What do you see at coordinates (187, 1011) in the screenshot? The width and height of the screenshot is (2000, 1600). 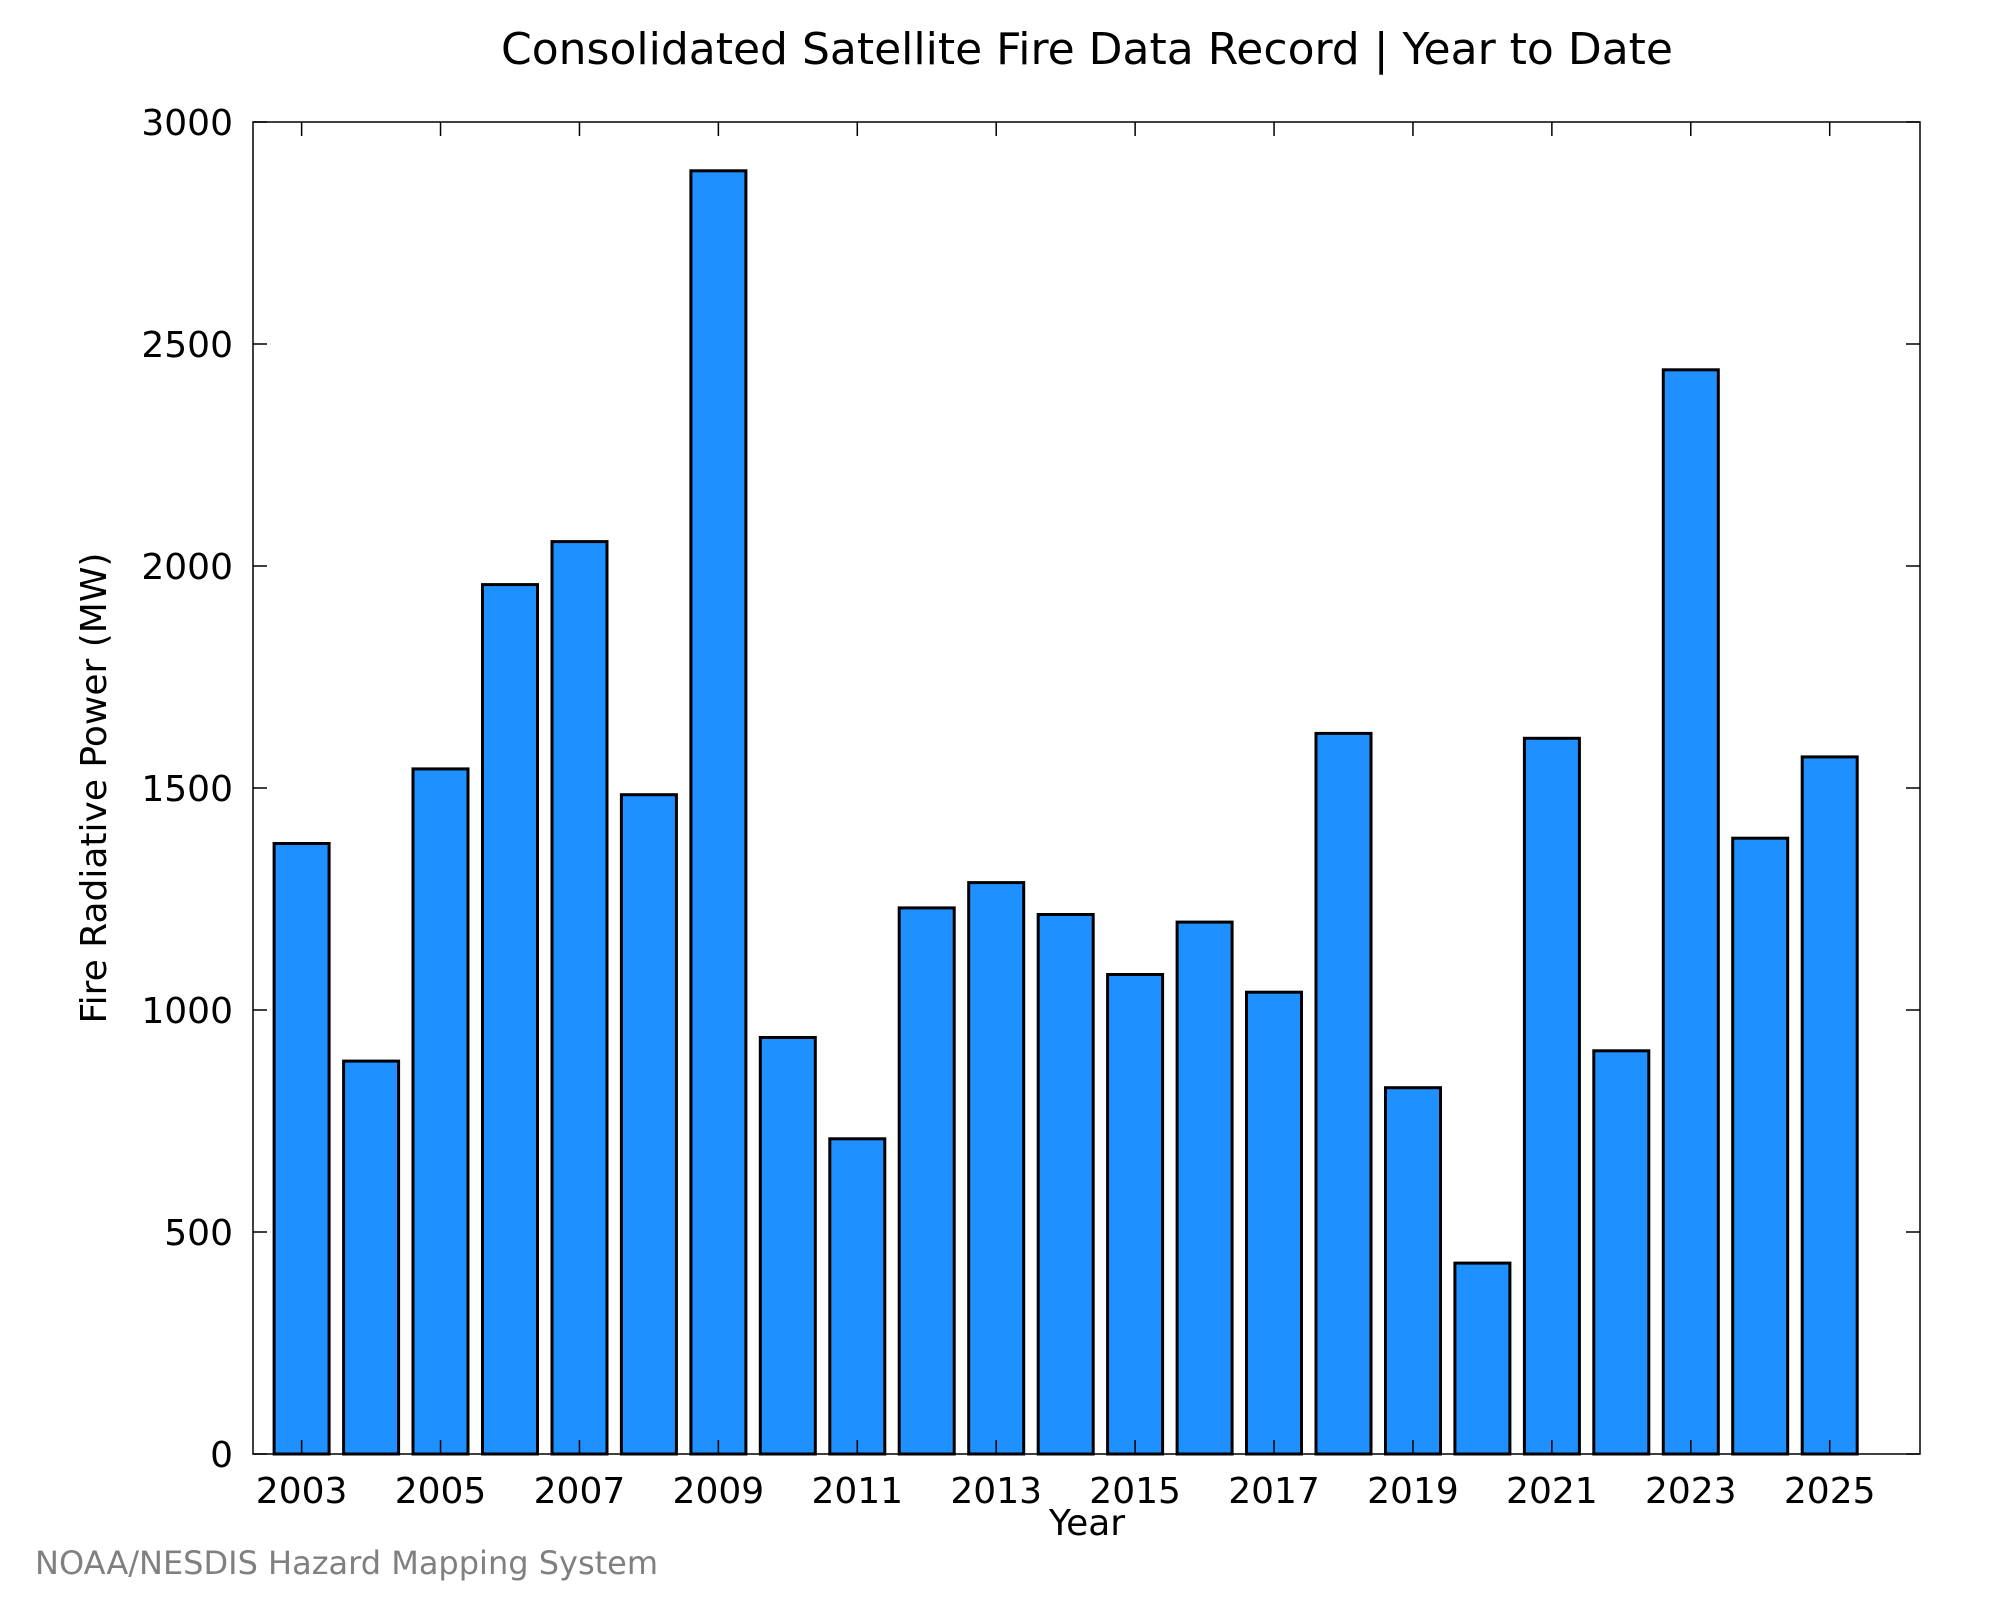 I see `y-tick-label-1000: 1000` at bounding box center [187, 1011].